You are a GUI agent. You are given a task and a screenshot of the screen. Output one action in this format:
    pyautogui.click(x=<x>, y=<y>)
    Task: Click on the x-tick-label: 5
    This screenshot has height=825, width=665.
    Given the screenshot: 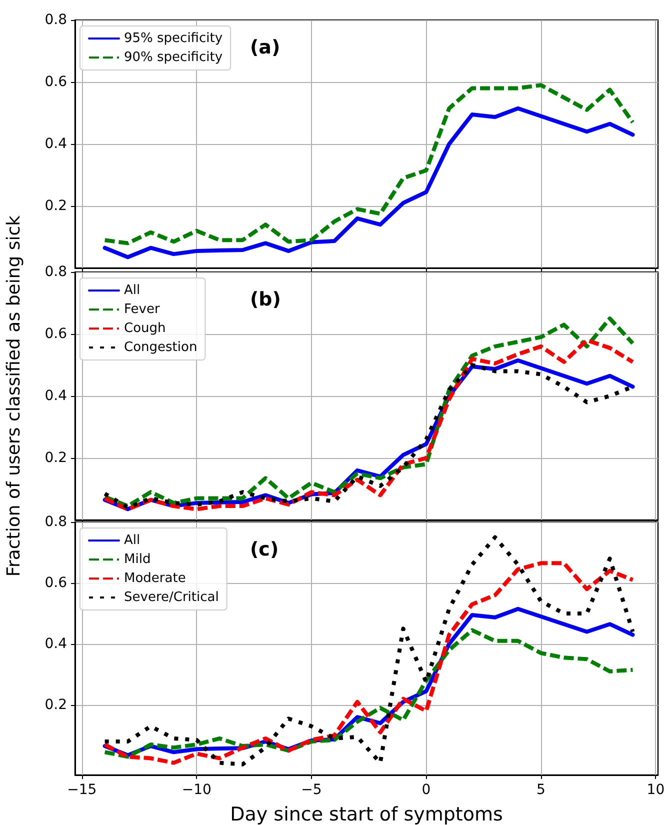 What is the action you would take?
    pyautogui.click(x=541, y=790)
    